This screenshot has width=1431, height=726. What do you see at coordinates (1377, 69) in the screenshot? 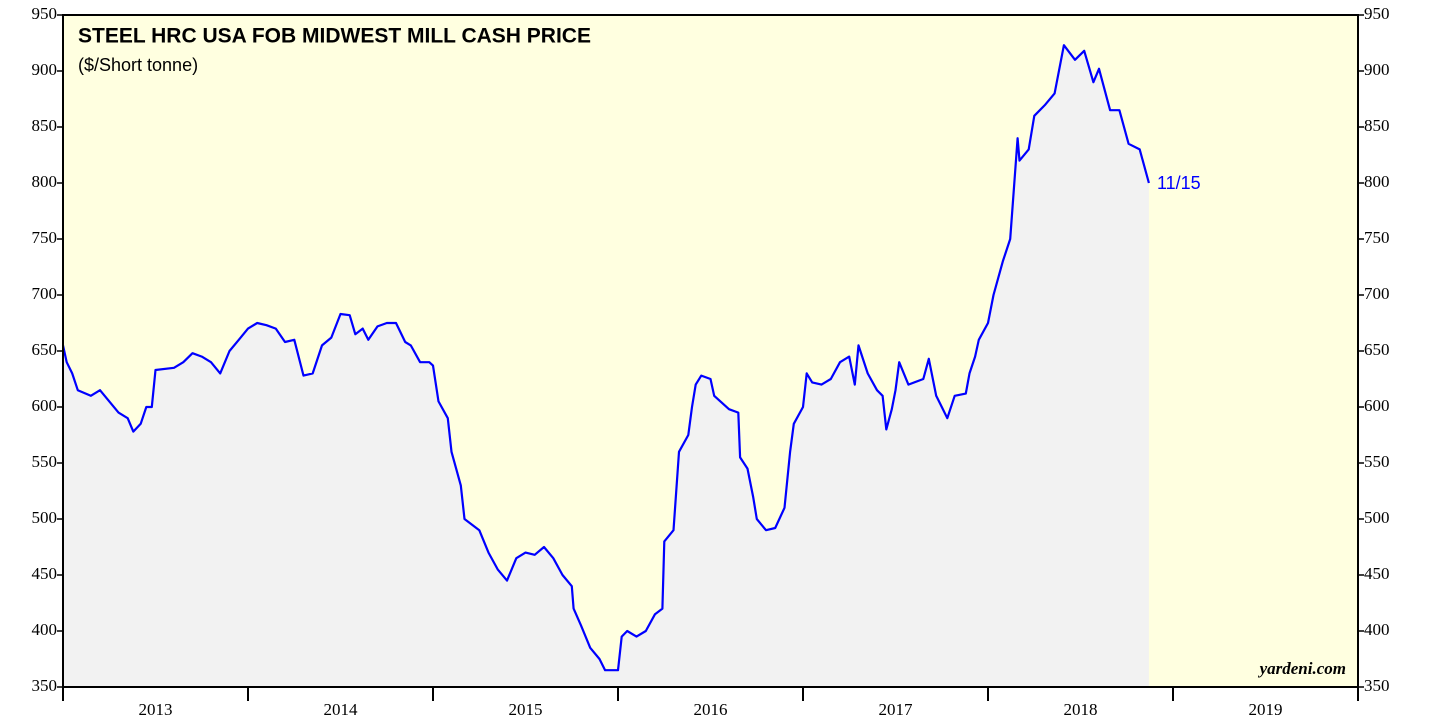
I see `y2-tick-label: 900` at bounding box center [1377, 69].